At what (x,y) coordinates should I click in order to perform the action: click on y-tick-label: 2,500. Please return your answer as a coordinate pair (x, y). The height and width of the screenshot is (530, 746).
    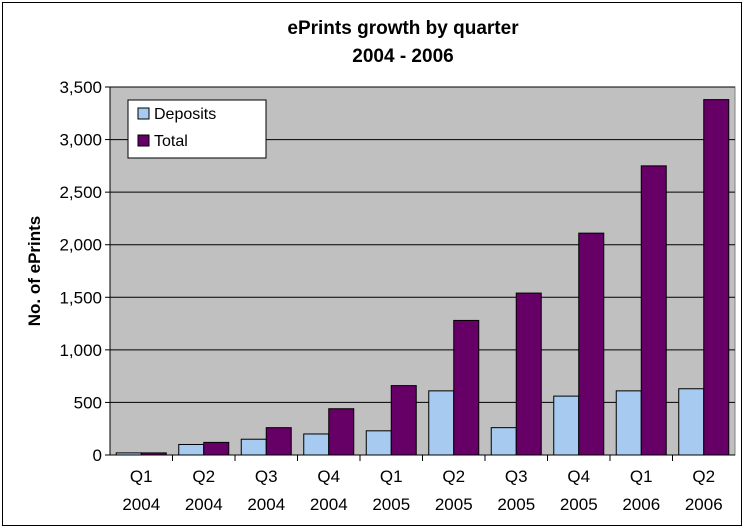
    Looking at the image, I should click on (80, 192).